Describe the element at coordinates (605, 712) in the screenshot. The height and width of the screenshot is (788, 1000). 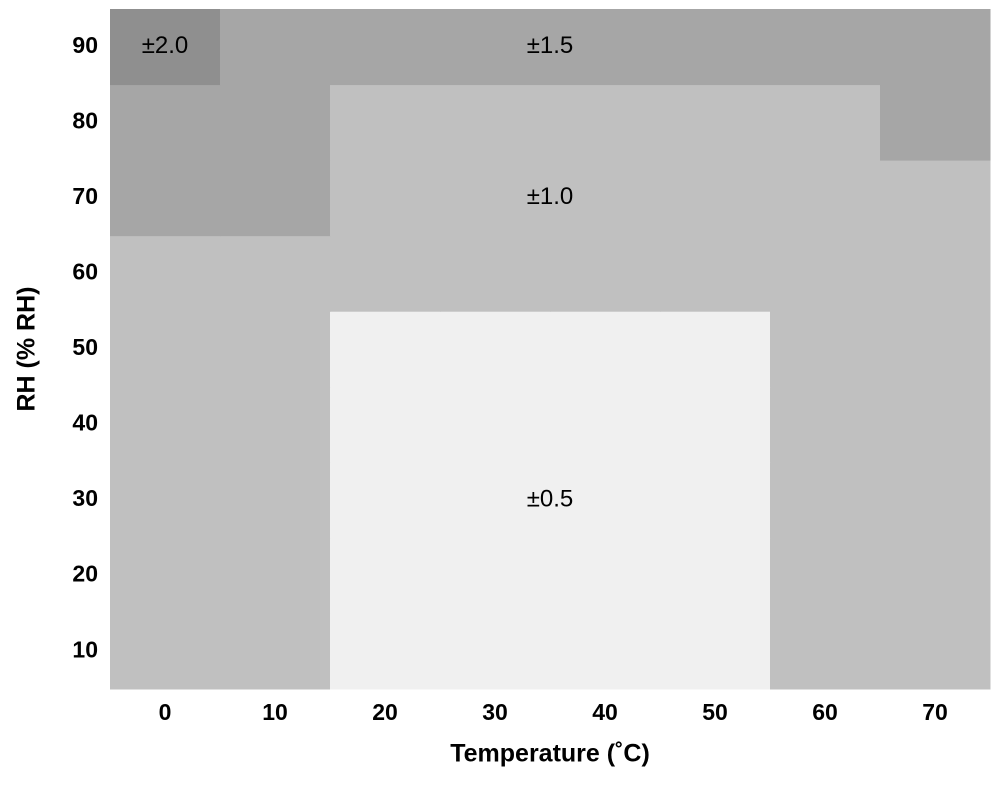
I see `x-tick-label: 40` at that location.